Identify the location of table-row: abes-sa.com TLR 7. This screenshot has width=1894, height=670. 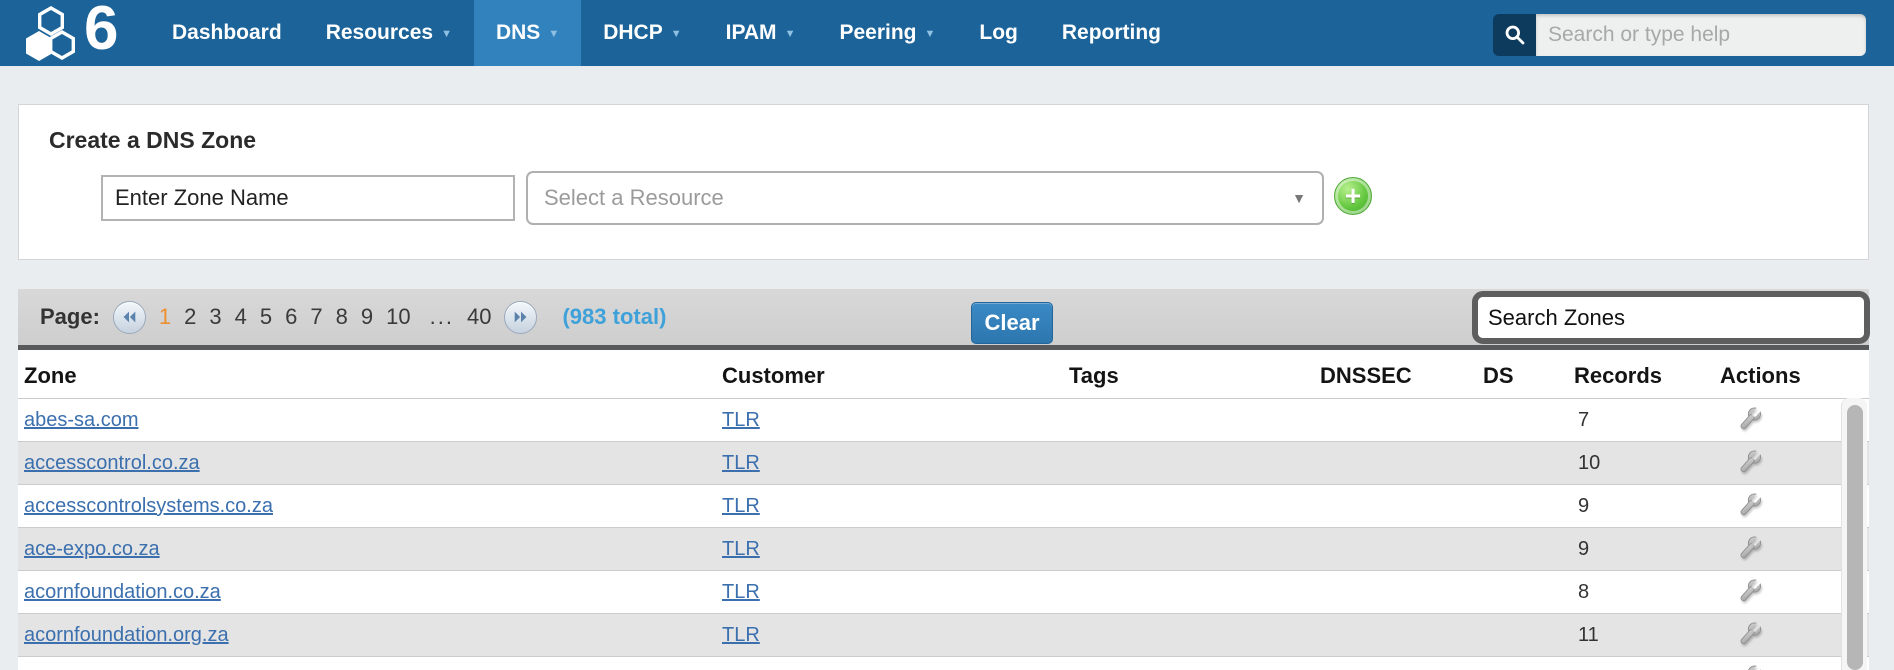
(943, 419).